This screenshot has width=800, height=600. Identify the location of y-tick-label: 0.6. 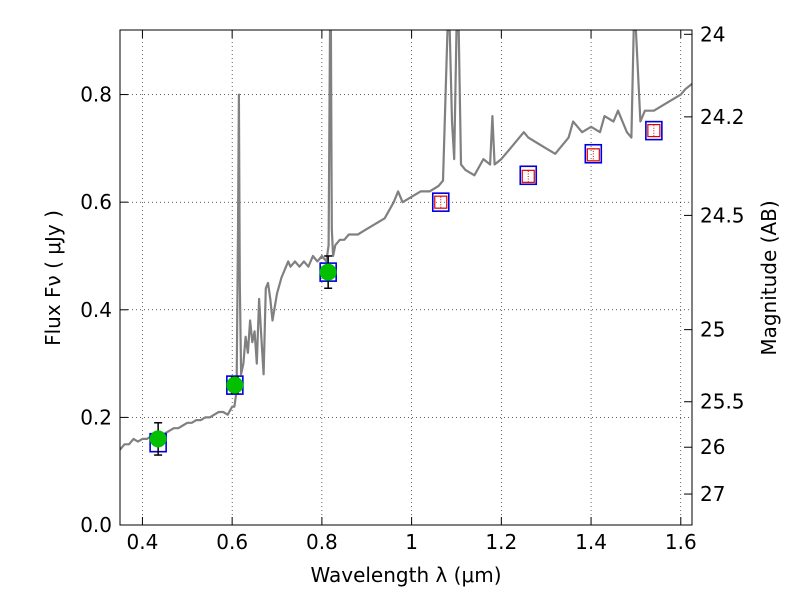
(96, 202).